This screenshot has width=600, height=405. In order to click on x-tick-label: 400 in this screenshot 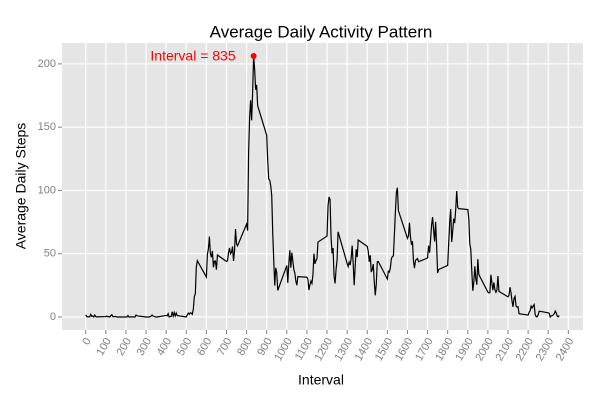, I will do `click(165, 347)`.